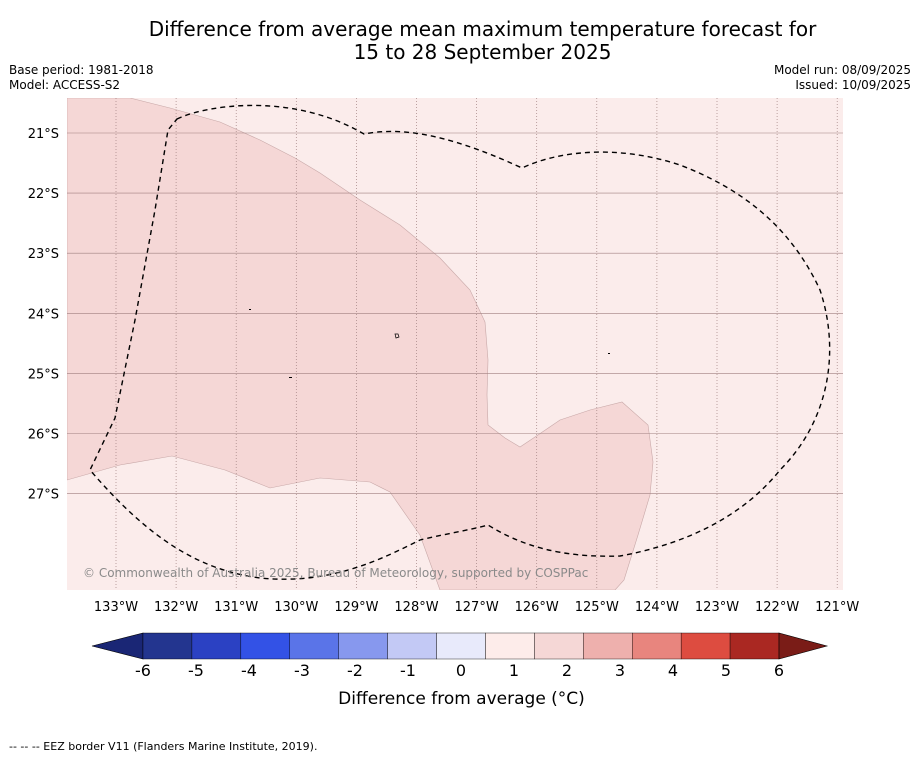  I want to click on longitude-label: 128°W, so click(416, 607).